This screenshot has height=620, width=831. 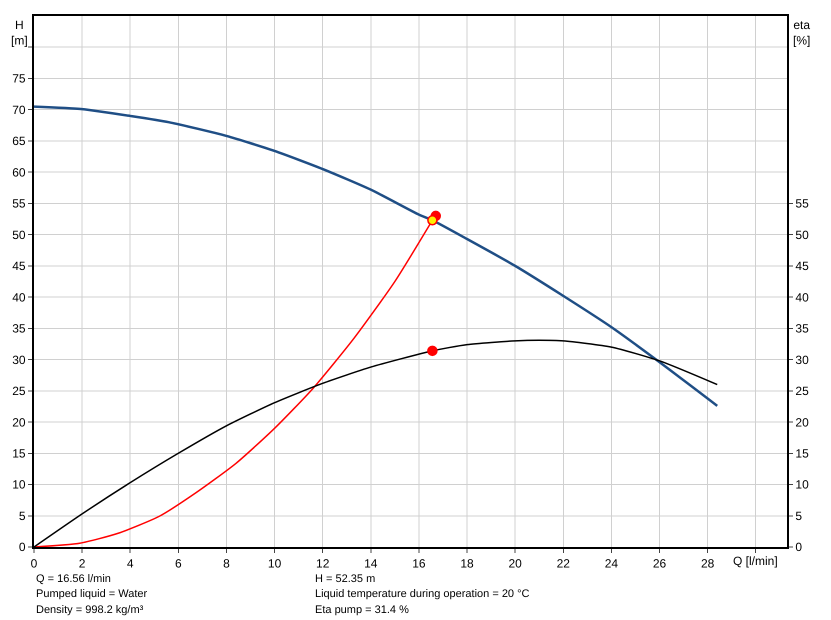 What do you see at coordinates (178, 563) in the screenshot?
I see `x-tick-label: 6` at bounding box center [178, 563].